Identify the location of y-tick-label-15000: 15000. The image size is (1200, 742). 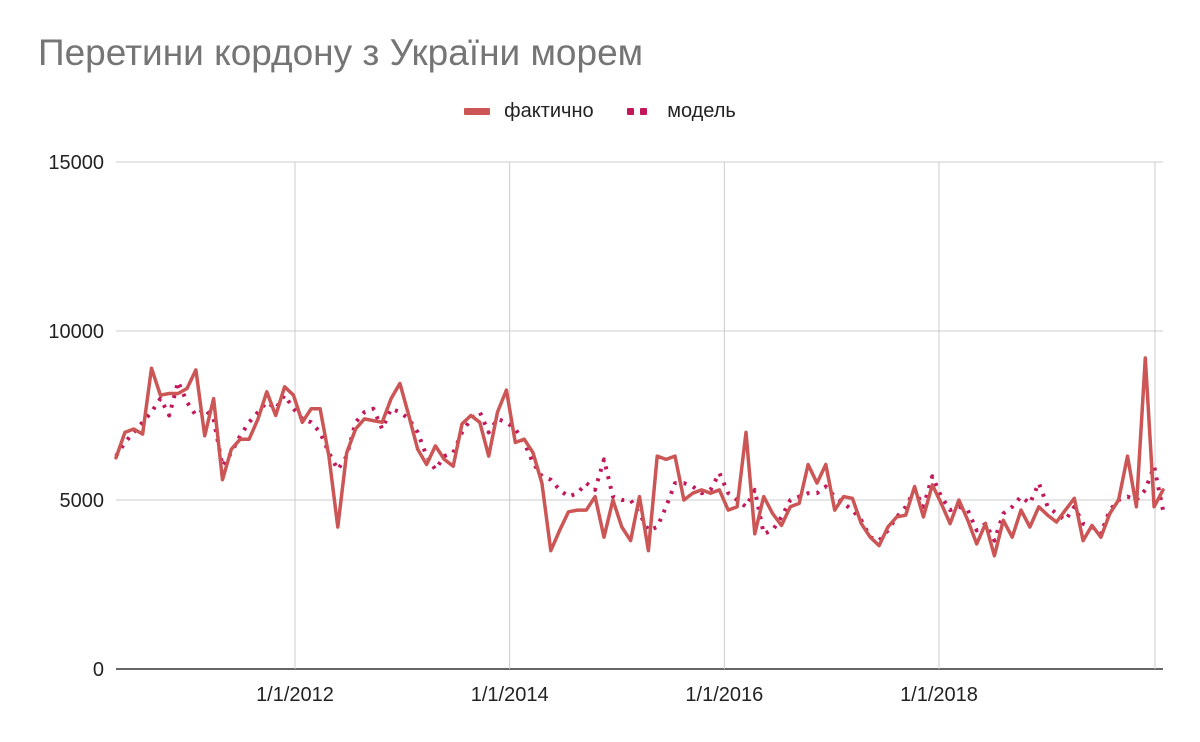
(76, 163).